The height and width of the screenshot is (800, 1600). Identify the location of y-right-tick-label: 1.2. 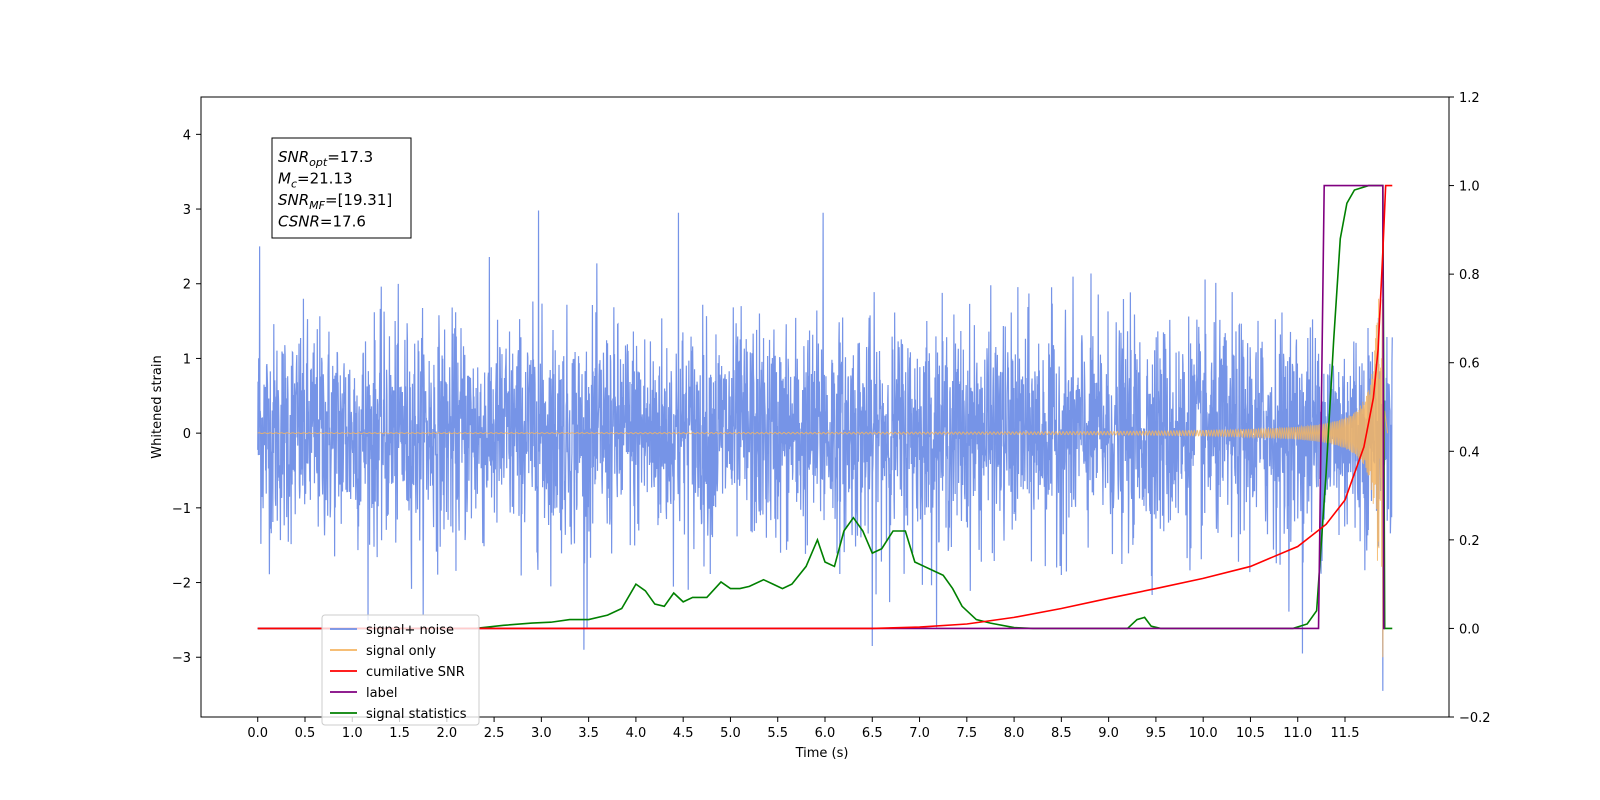
(1469, 98).